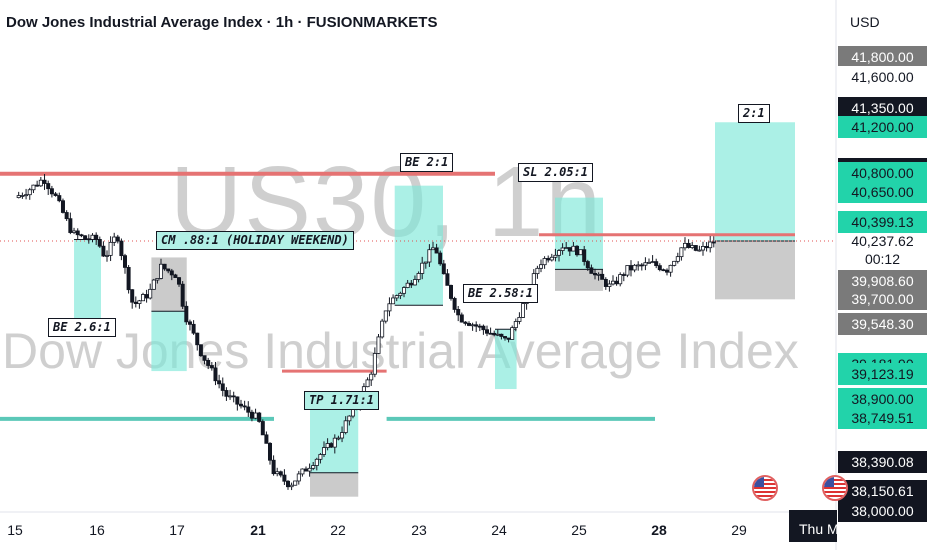  What do you see at coordinates (556, 172) in the screenshot?
I see `trade-annotation-label: SL 2.05:1` at bounding box center [556, 172].